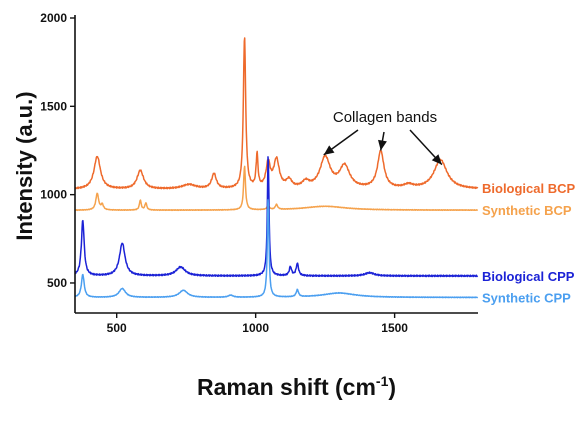 The height and width of the screenshot is (424, 580). What do you see at coordinates (57, 283) in the screenshot?
I see `y-tick-label-500: 500` at bounding box center [57, 283].